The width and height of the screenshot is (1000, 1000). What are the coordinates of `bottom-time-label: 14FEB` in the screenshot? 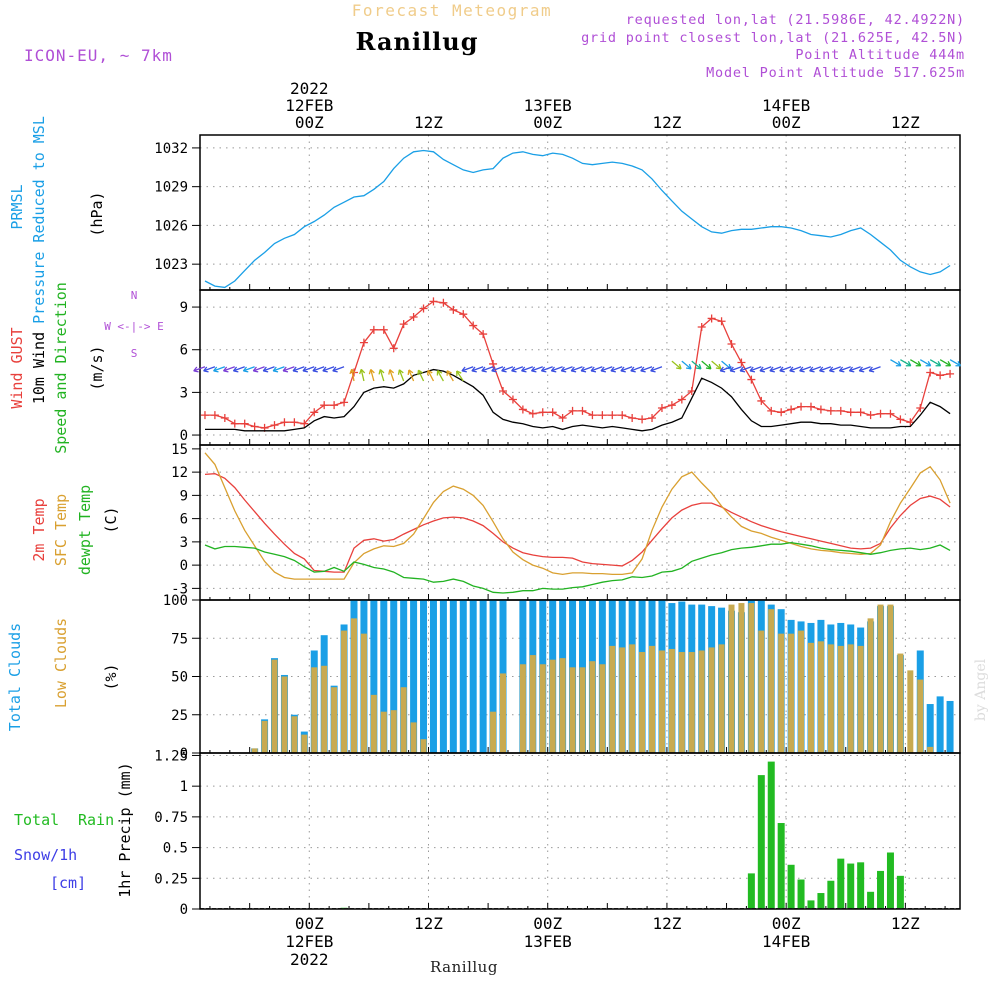 It's located at (786, 941).